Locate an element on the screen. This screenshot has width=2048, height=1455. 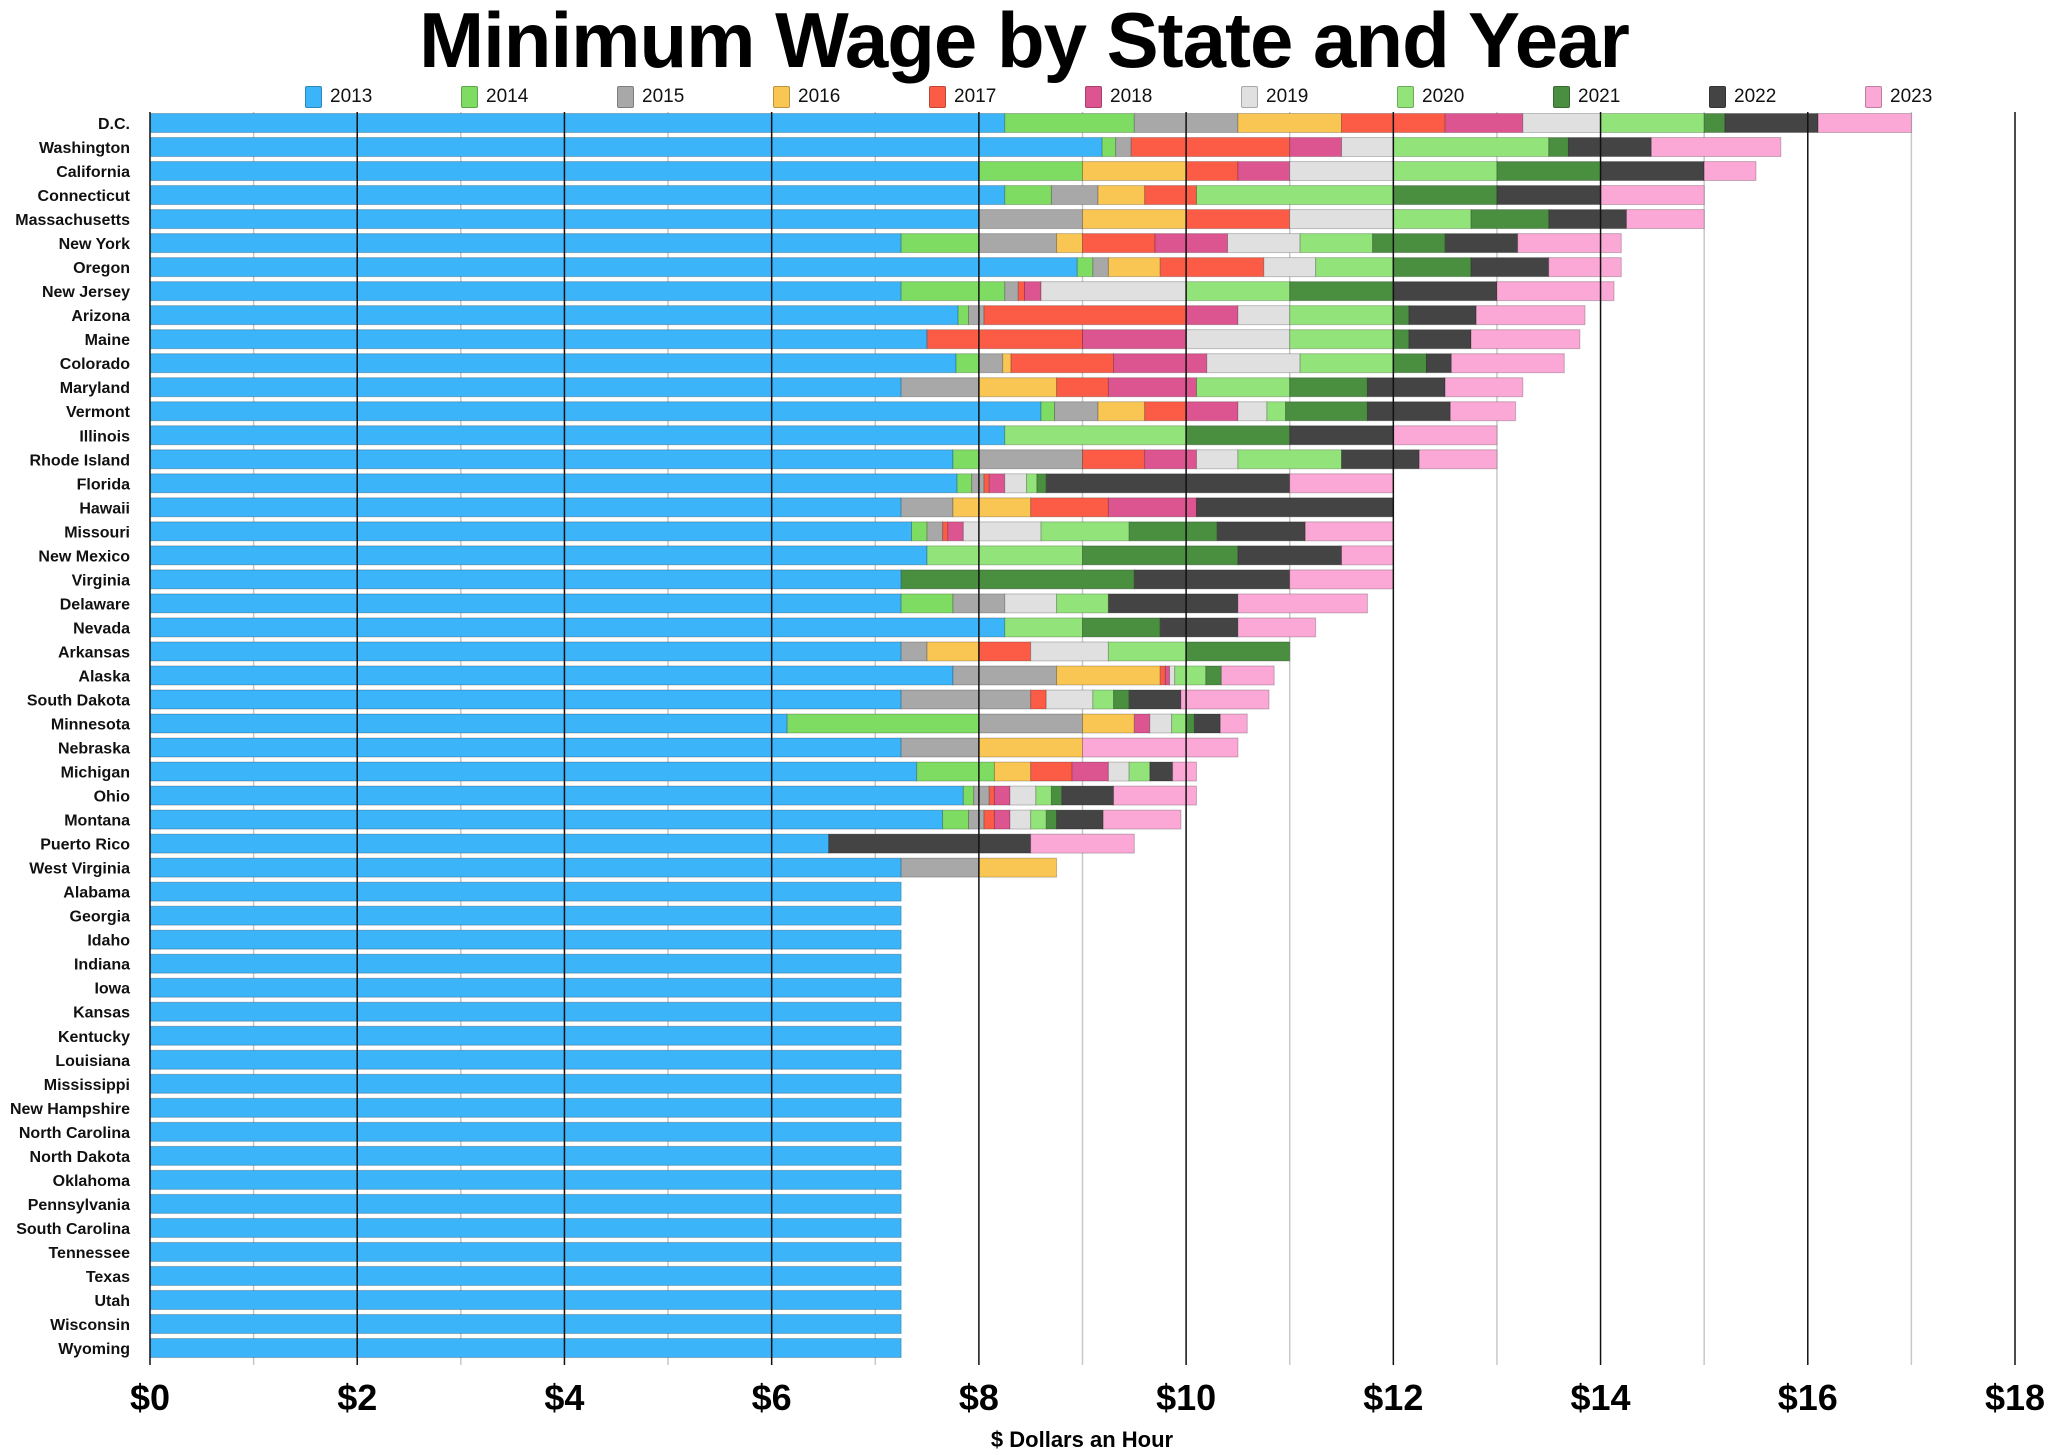
state-label: Illinois is located at coordinates (104, 436).